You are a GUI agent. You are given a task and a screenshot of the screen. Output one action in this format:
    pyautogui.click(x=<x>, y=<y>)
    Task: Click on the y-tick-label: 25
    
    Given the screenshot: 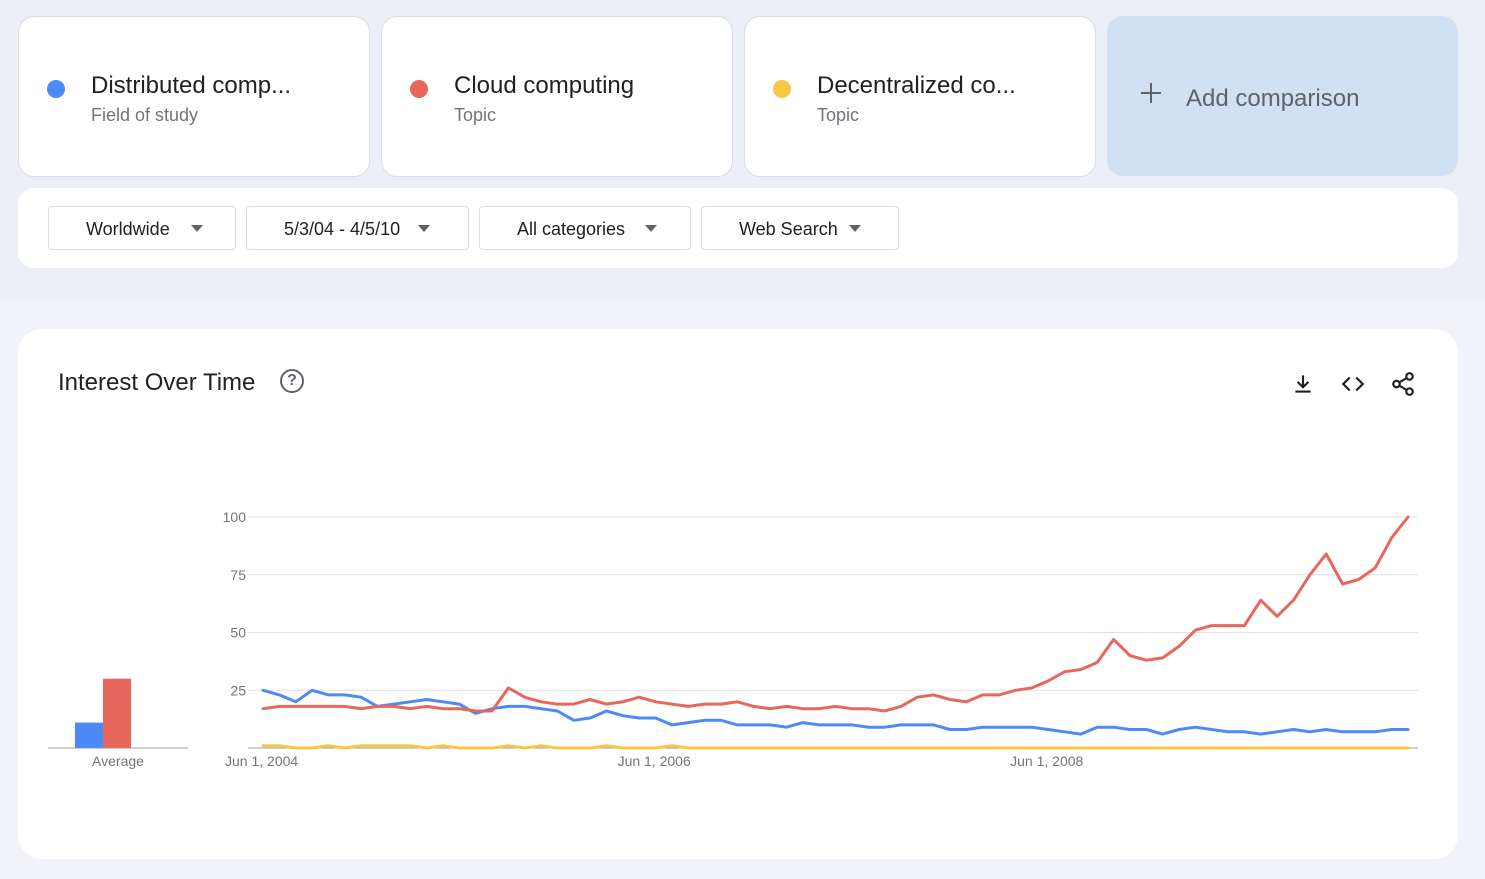 What is the action you would take?
    pyautogui.click(x=238, y=690)
    